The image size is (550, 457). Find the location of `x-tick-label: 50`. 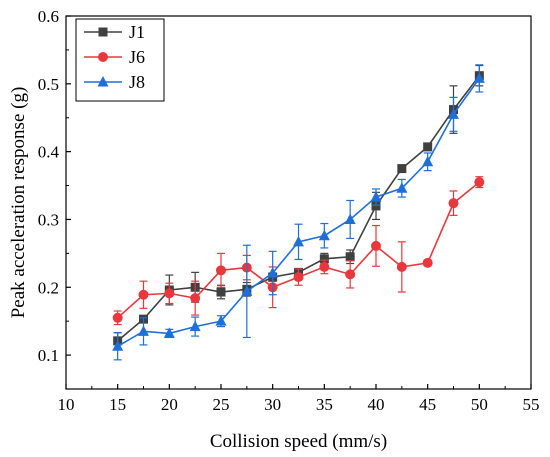

x-tick-label: 50 is located at coordinates (479, 404).